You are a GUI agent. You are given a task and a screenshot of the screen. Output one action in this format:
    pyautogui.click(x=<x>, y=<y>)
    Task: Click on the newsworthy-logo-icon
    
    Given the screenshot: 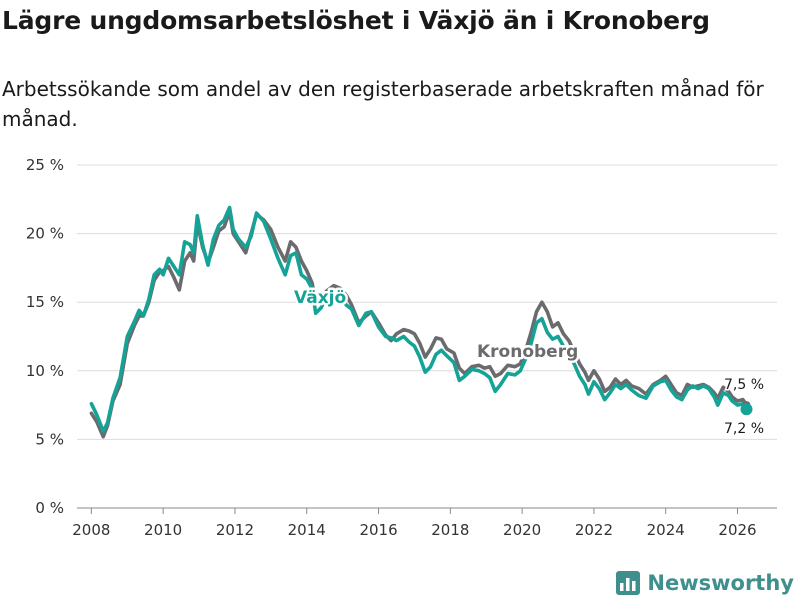 What is the action you would take?
    pyautogui.click(x=628, y=583)
    